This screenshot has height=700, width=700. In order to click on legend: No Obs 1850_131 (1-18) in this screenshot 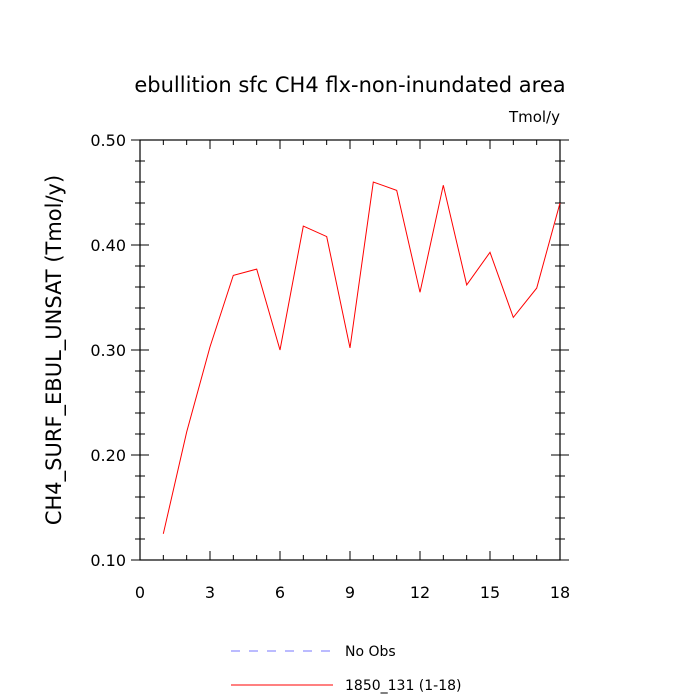, I will do `click(346, 669)`.